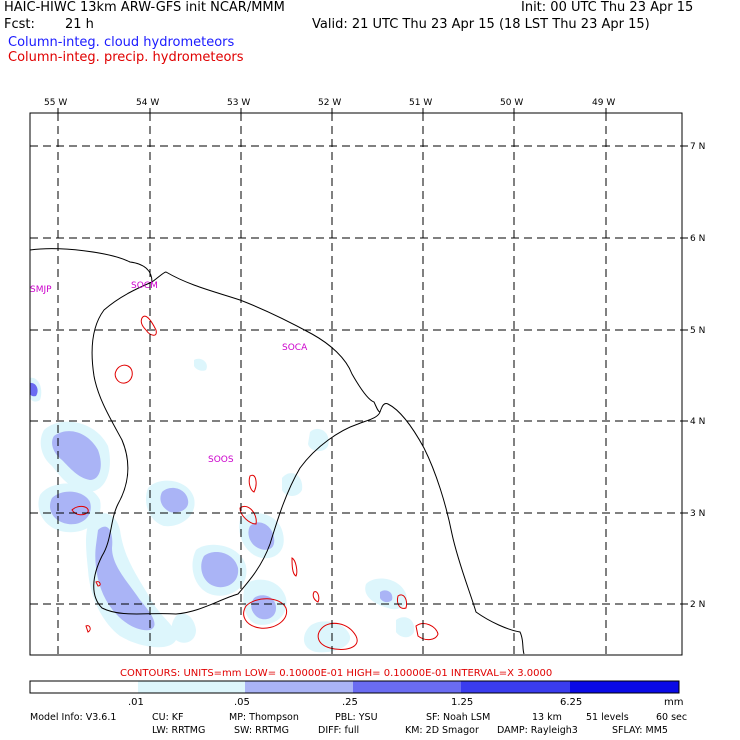  What do you see at coordinates (147, 103) in the screenshot?
I see `lon-label-54w: 54 W` at bounding box center [147, 103].